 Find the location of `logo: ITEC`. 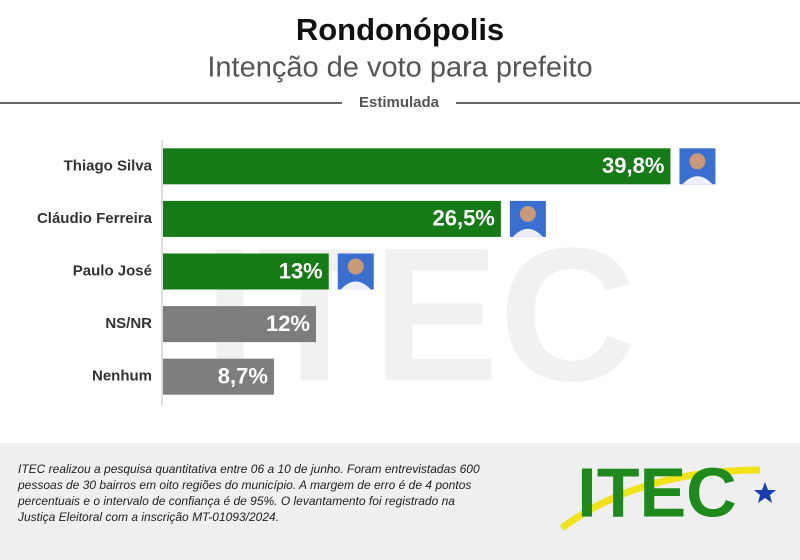

logo: ITEC is located at coordinates (656, 492).